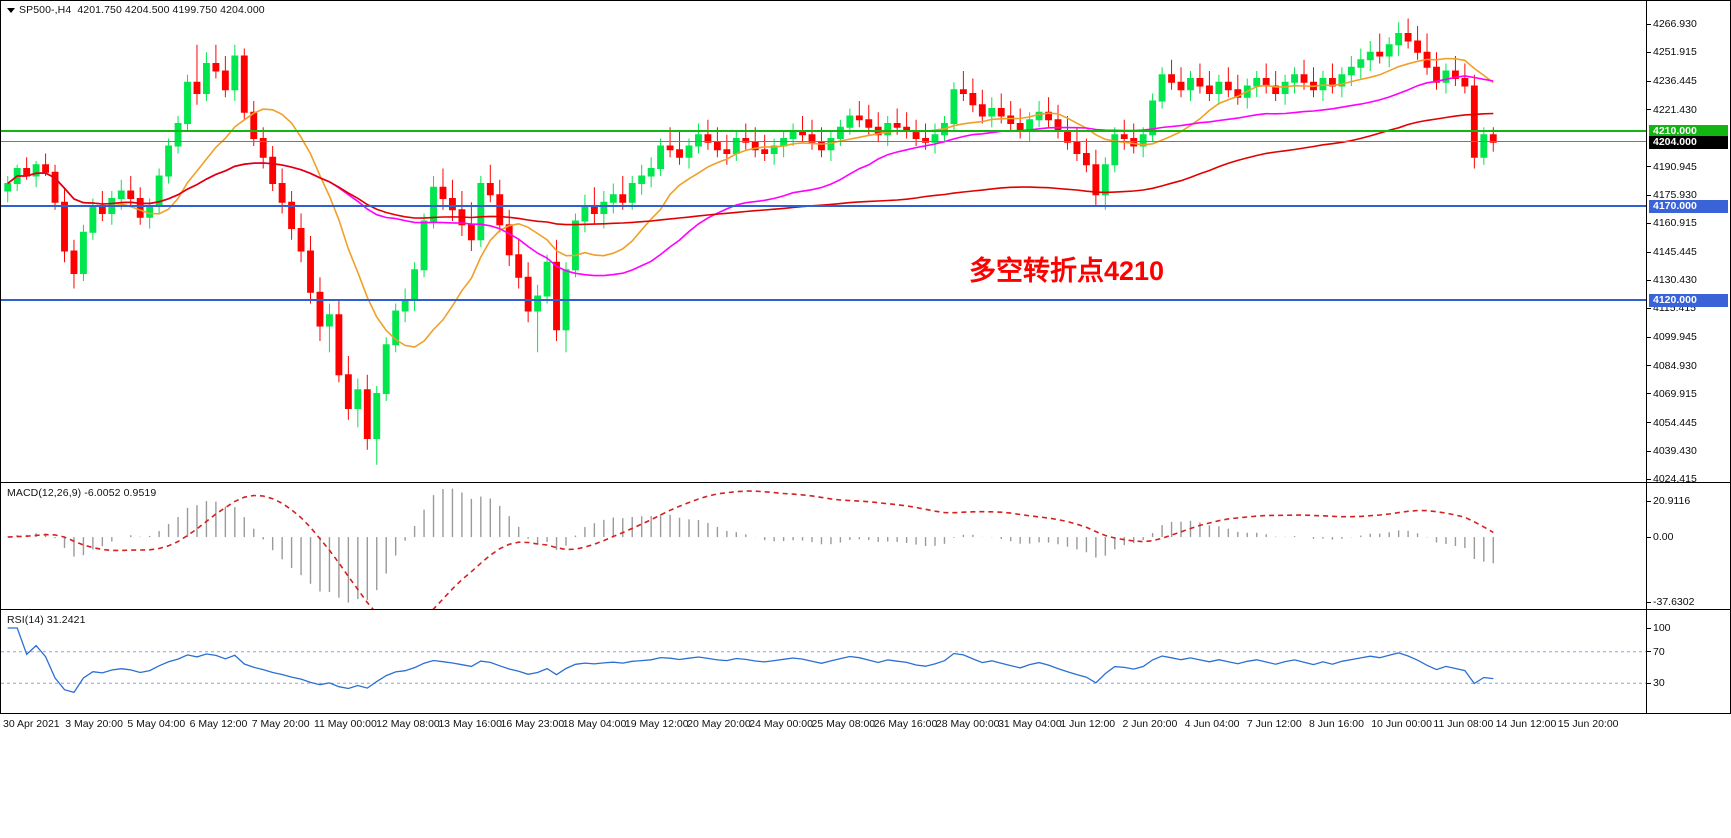  Describe the element at coordinates (46, 620) in the screenshot. I see `rsi-label: RSI(14) 31.2421` at that location.